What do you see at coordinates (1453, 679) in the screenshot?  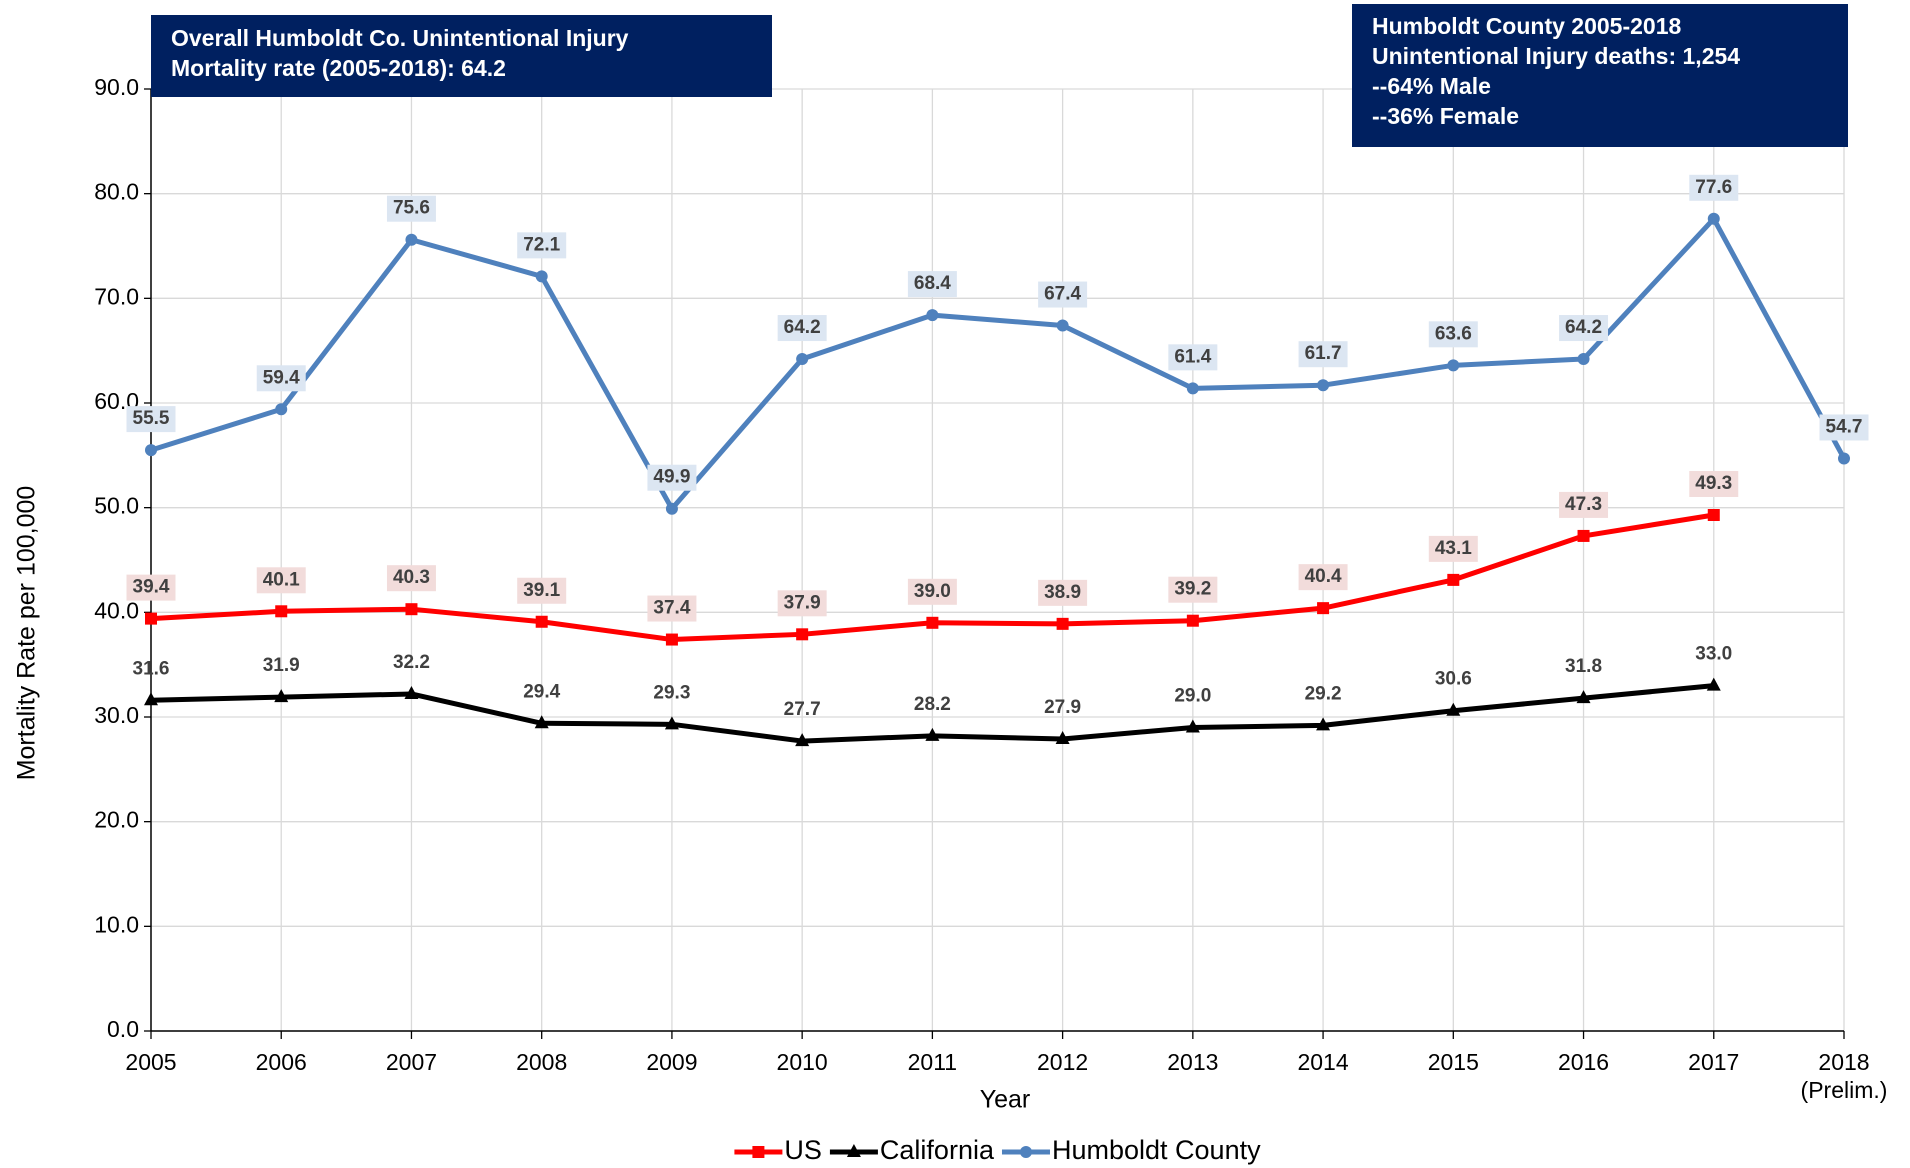 I see `value-label: 30.6` at bounding box center [1453, 679].